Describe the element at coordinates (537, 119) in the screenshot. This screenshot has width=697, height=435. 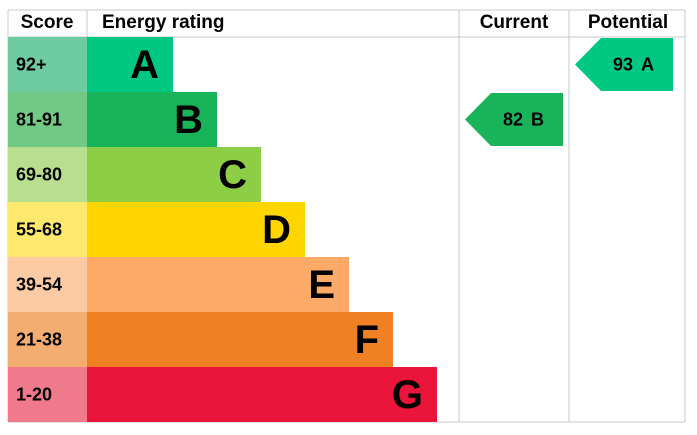
I see `current-rating: B` at that location.